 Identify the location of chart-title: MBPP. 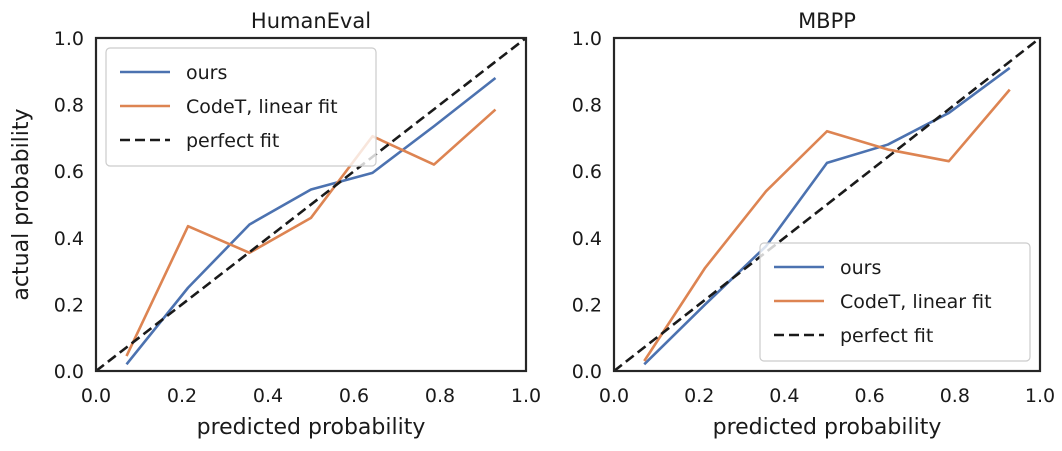
(827, 21).